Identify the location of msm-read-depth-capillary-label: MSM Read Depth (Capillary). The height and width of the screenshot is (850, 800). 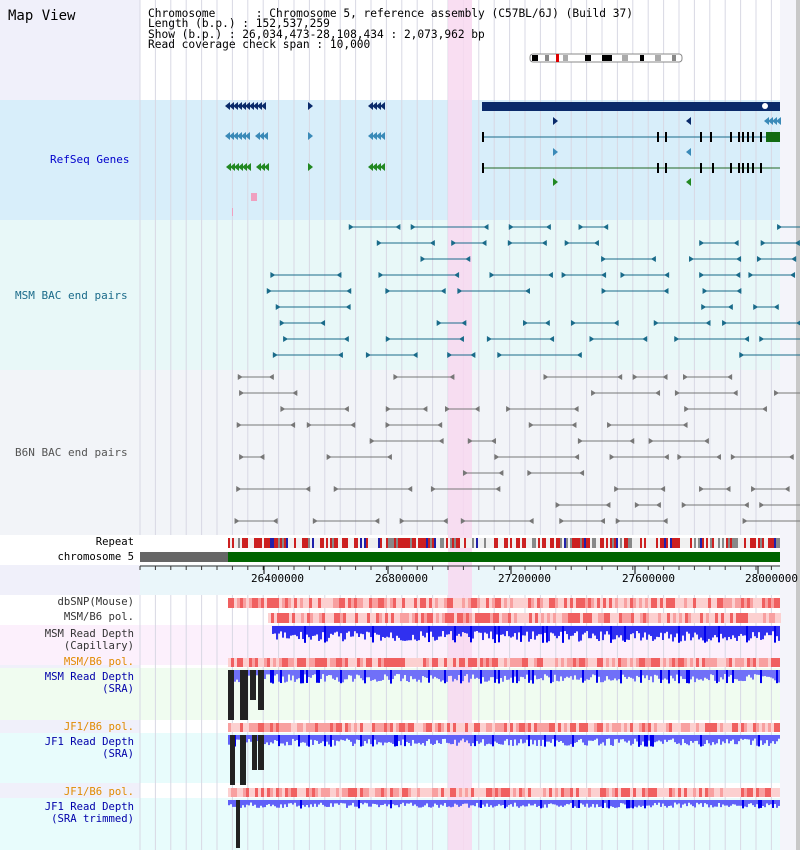
(89, 640).